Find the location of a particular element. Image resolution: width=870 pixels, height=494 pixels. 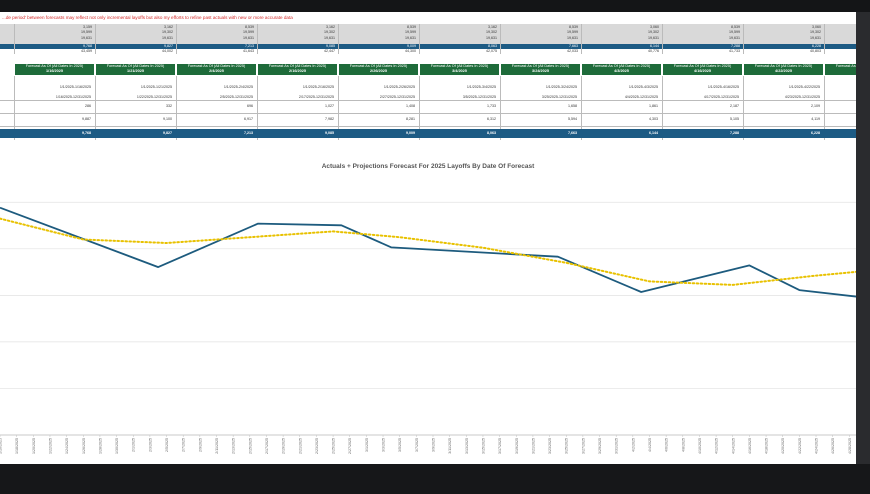

forecast-cell: 4/4/2025-12/31/2025 is located at coordinates (641, 97).